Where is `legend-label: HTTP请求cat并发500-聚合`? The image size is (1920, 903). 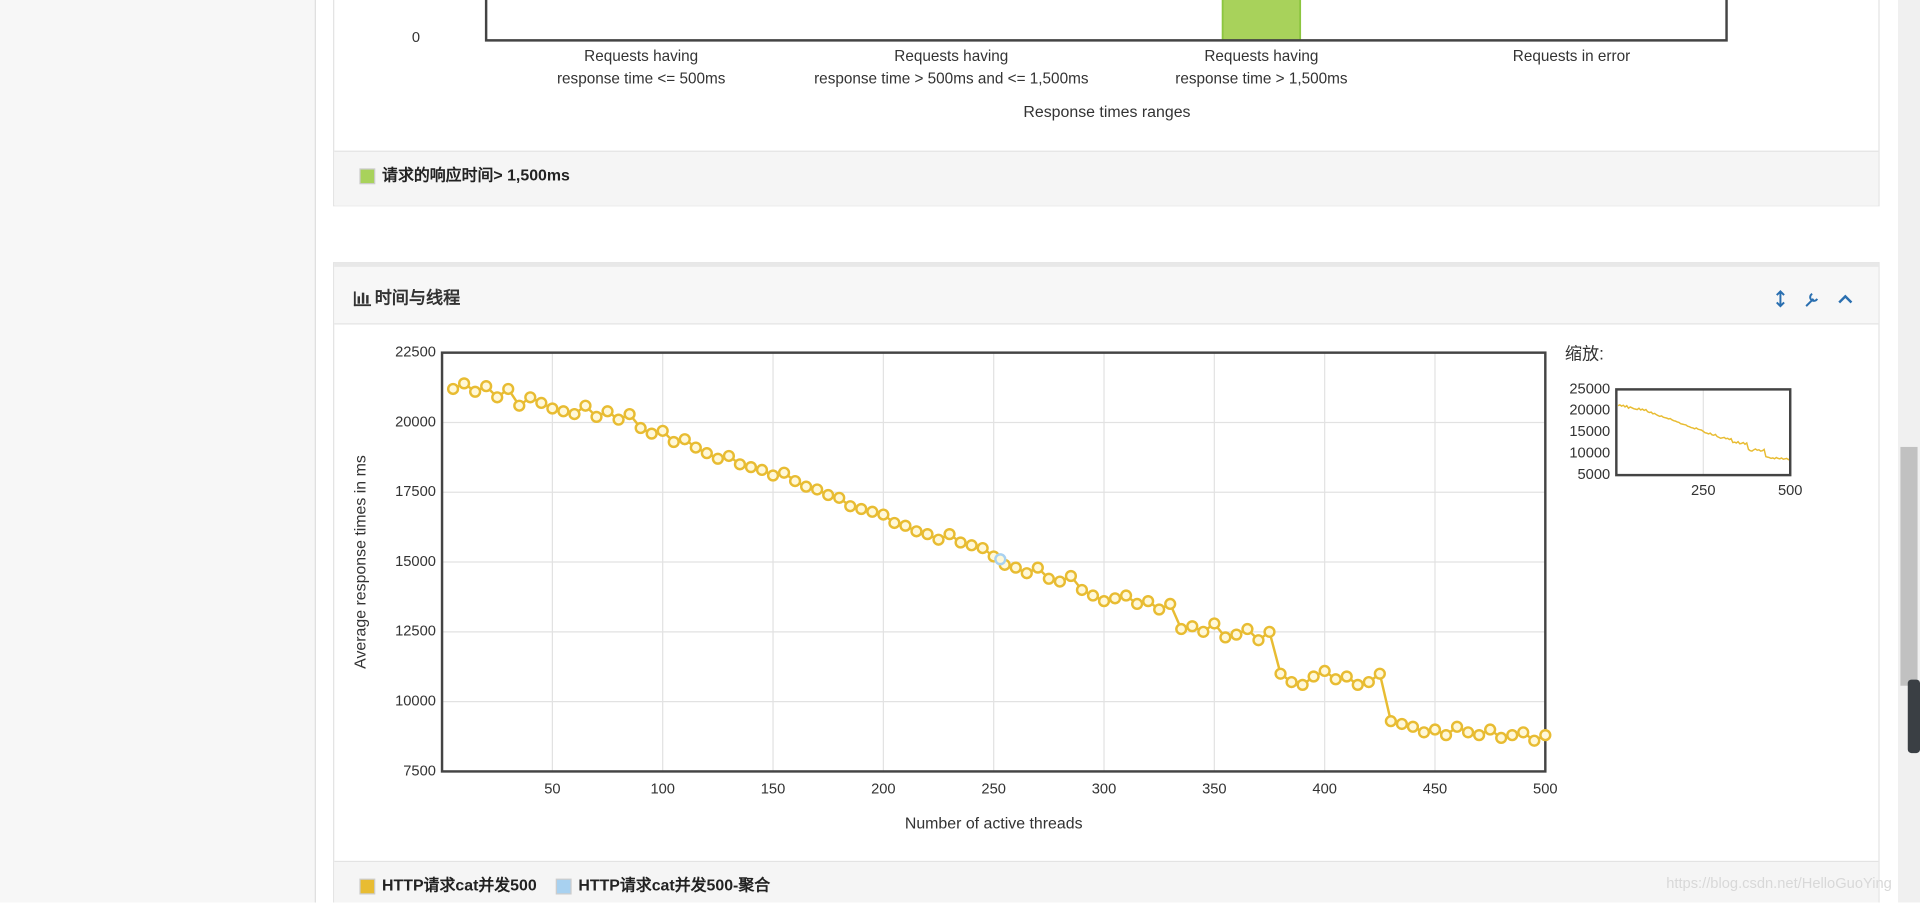
legend-label: HTTP请求cat并发500-聚合 is located at coordinates (674, 885).